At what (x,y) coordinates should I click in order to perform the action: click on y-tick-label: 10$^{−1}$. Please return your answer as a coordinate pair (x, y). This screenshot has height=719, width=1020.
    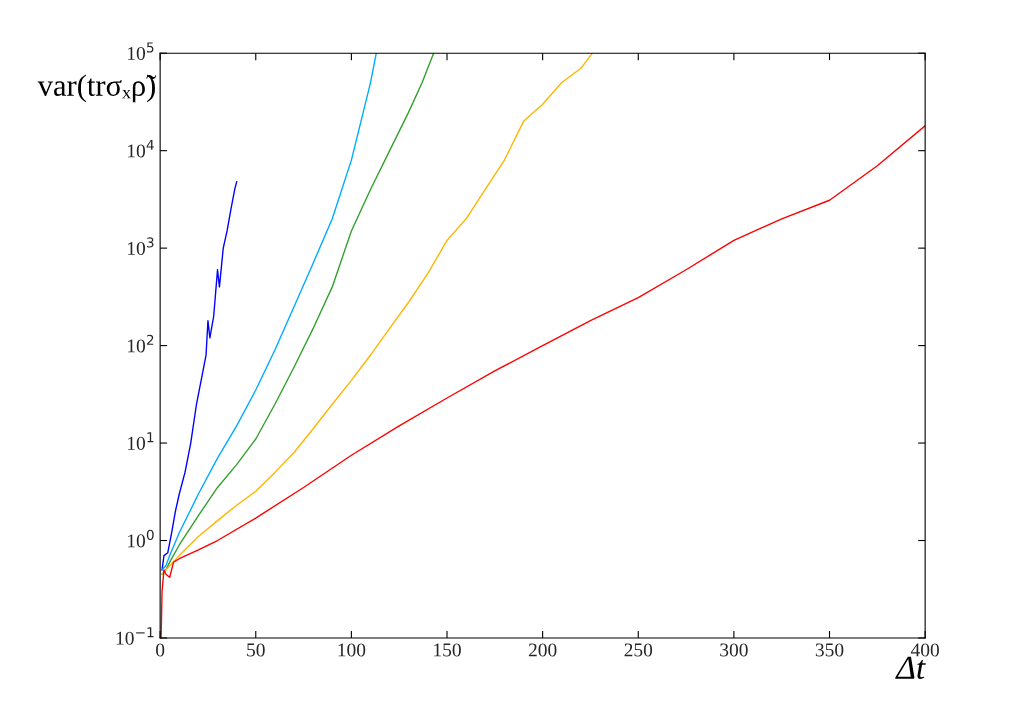
    Looking at the image, I should click on (135, 636).